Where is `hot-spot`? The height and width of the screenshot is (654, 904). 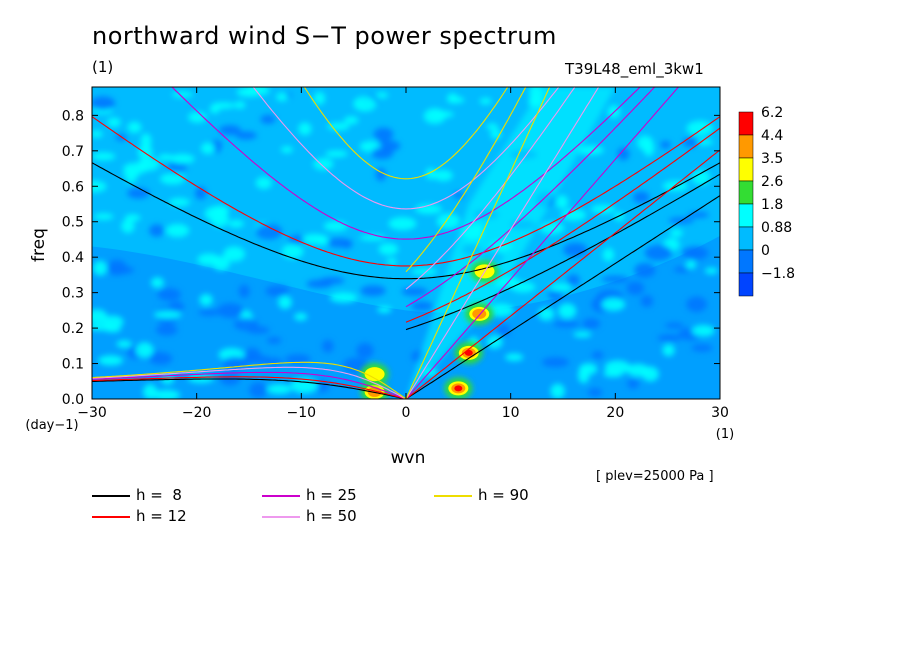
hot-spot is located at coordinates (374, 374).